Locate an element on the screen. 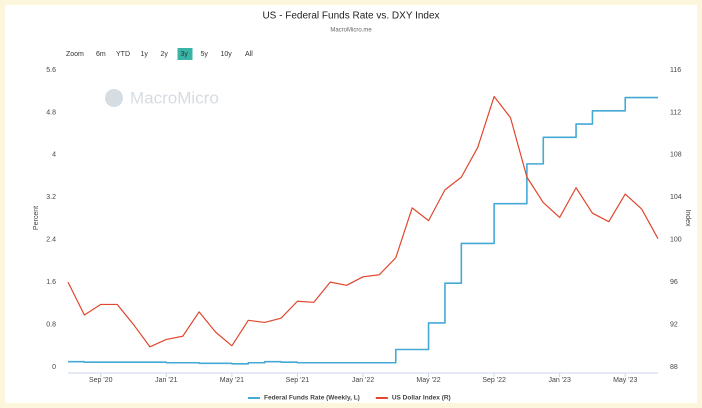 The width and height of the screenshot is (702, 408). range-button: 3y is located at coordinates (185, 54).